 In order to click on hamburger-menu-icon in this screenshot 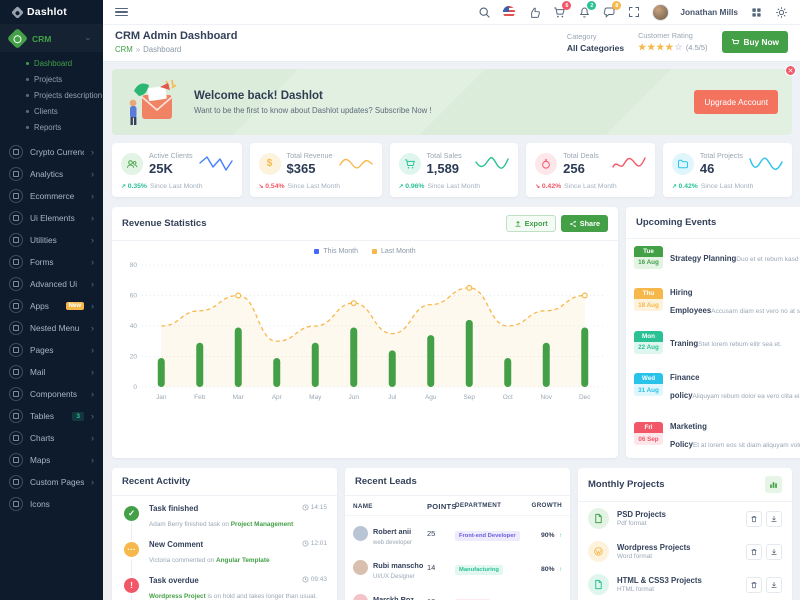, I will do `click(121, 11)`.